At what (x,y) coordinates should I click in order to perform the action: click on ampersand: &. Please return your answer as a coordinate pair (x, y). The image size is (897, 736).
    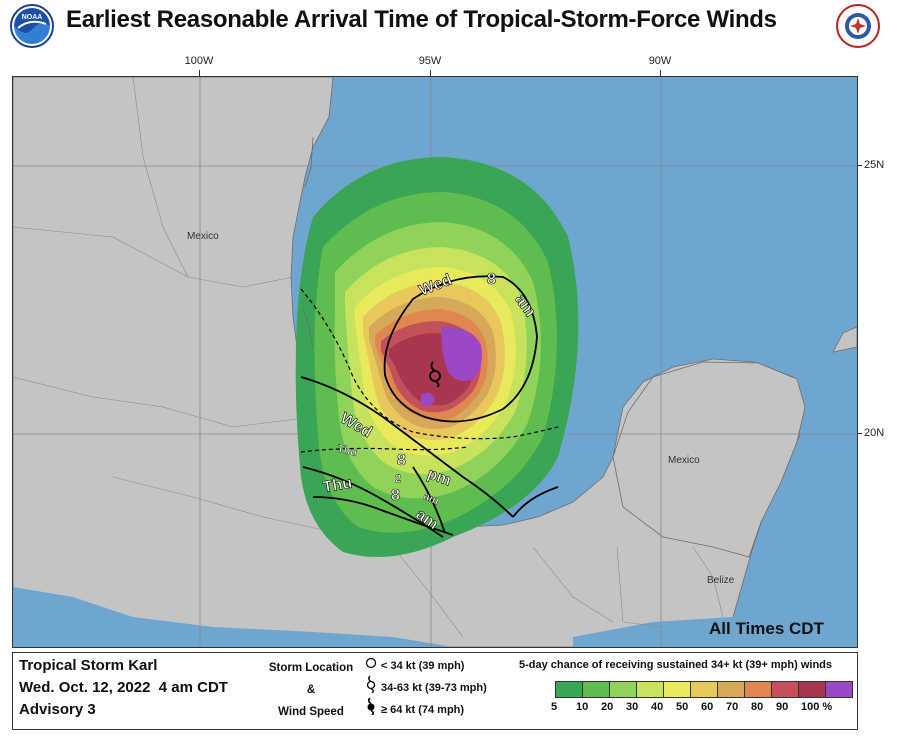
    Looking at the image, I should click on (311, 690).